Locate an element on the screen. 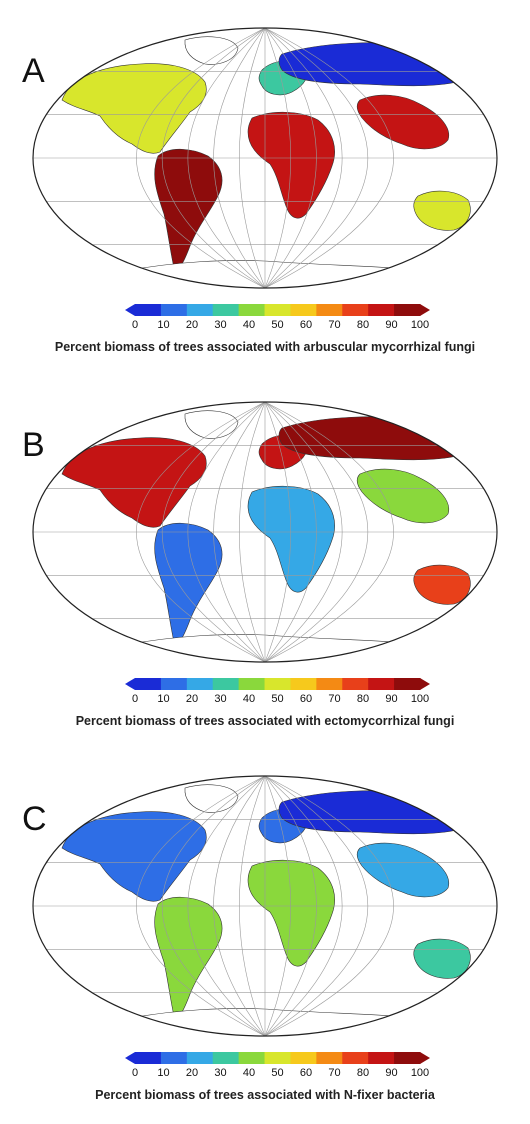 Image resolution: width=530 pixels, height=1124 pixels. panel-letter: B is located at coordinates (33, 445).